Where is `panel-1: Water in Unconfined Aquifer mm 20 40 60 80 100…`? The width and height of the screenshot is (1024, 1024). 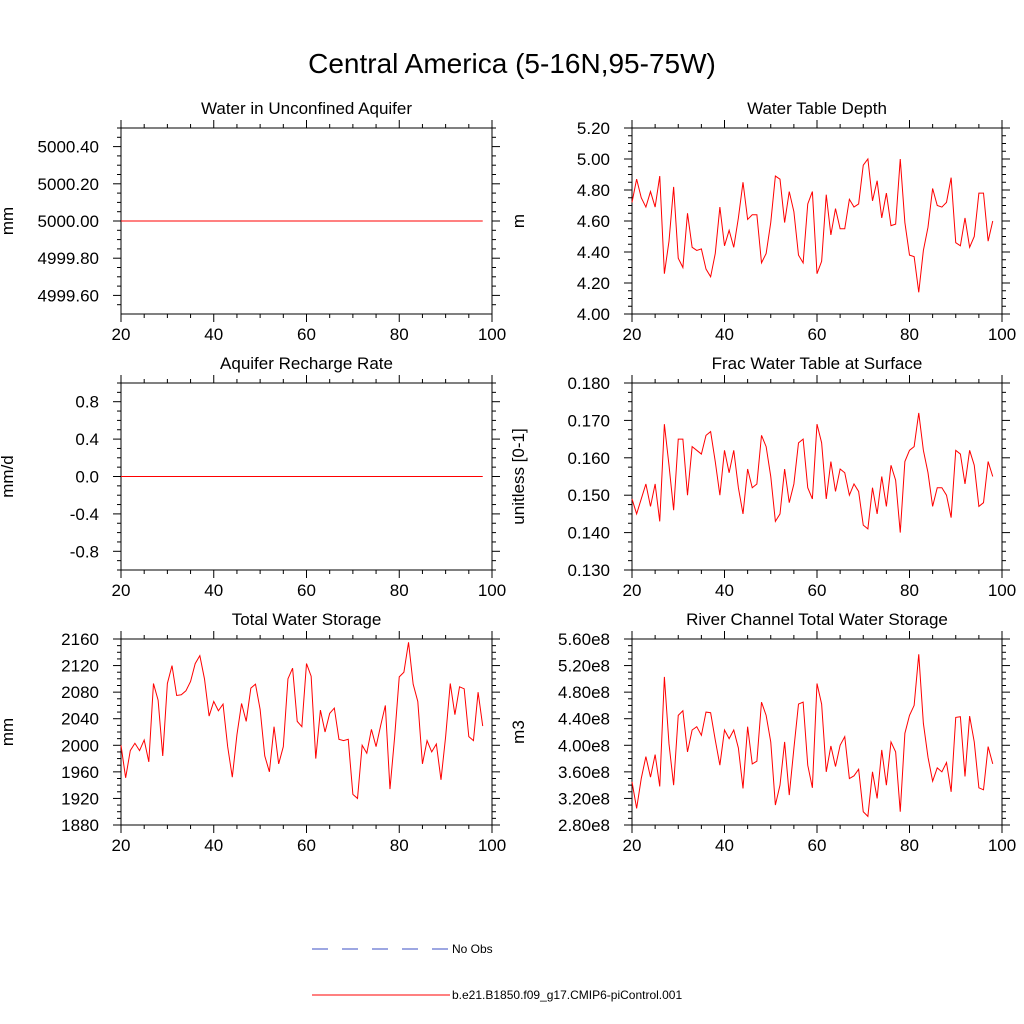 panel-1: Water in Unconfined Aquifer mm 20 40 60 80 100… is located at coordinates (253, 221).